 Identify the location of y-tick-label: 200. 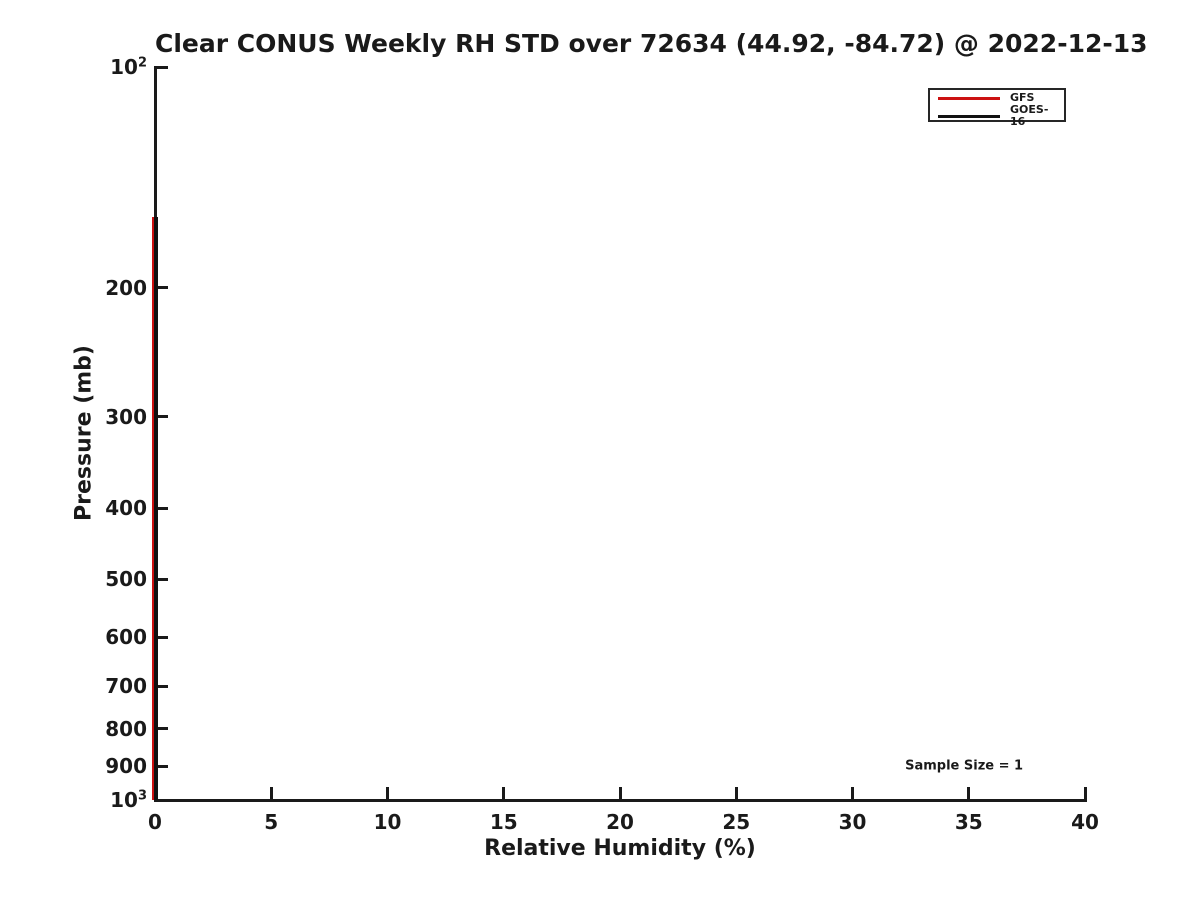
(126, 287).